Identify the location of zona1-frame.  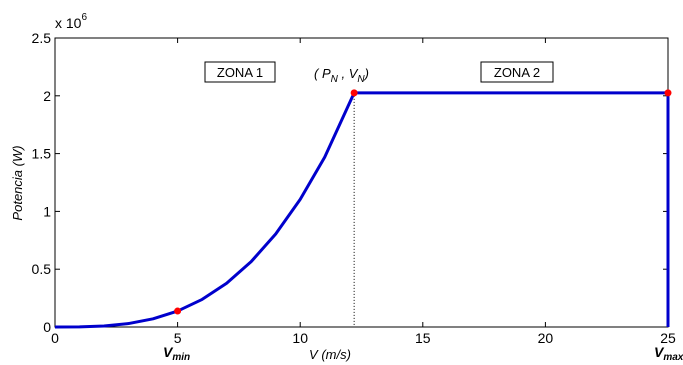
(240, 72).